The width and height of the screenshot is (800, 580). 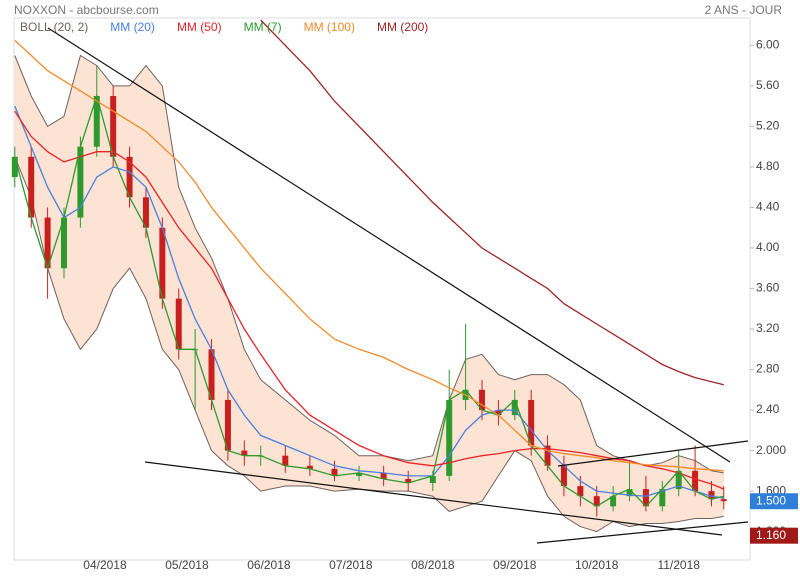 I want to click on y-tick-label: 3.20, so click(x=768, y=328).